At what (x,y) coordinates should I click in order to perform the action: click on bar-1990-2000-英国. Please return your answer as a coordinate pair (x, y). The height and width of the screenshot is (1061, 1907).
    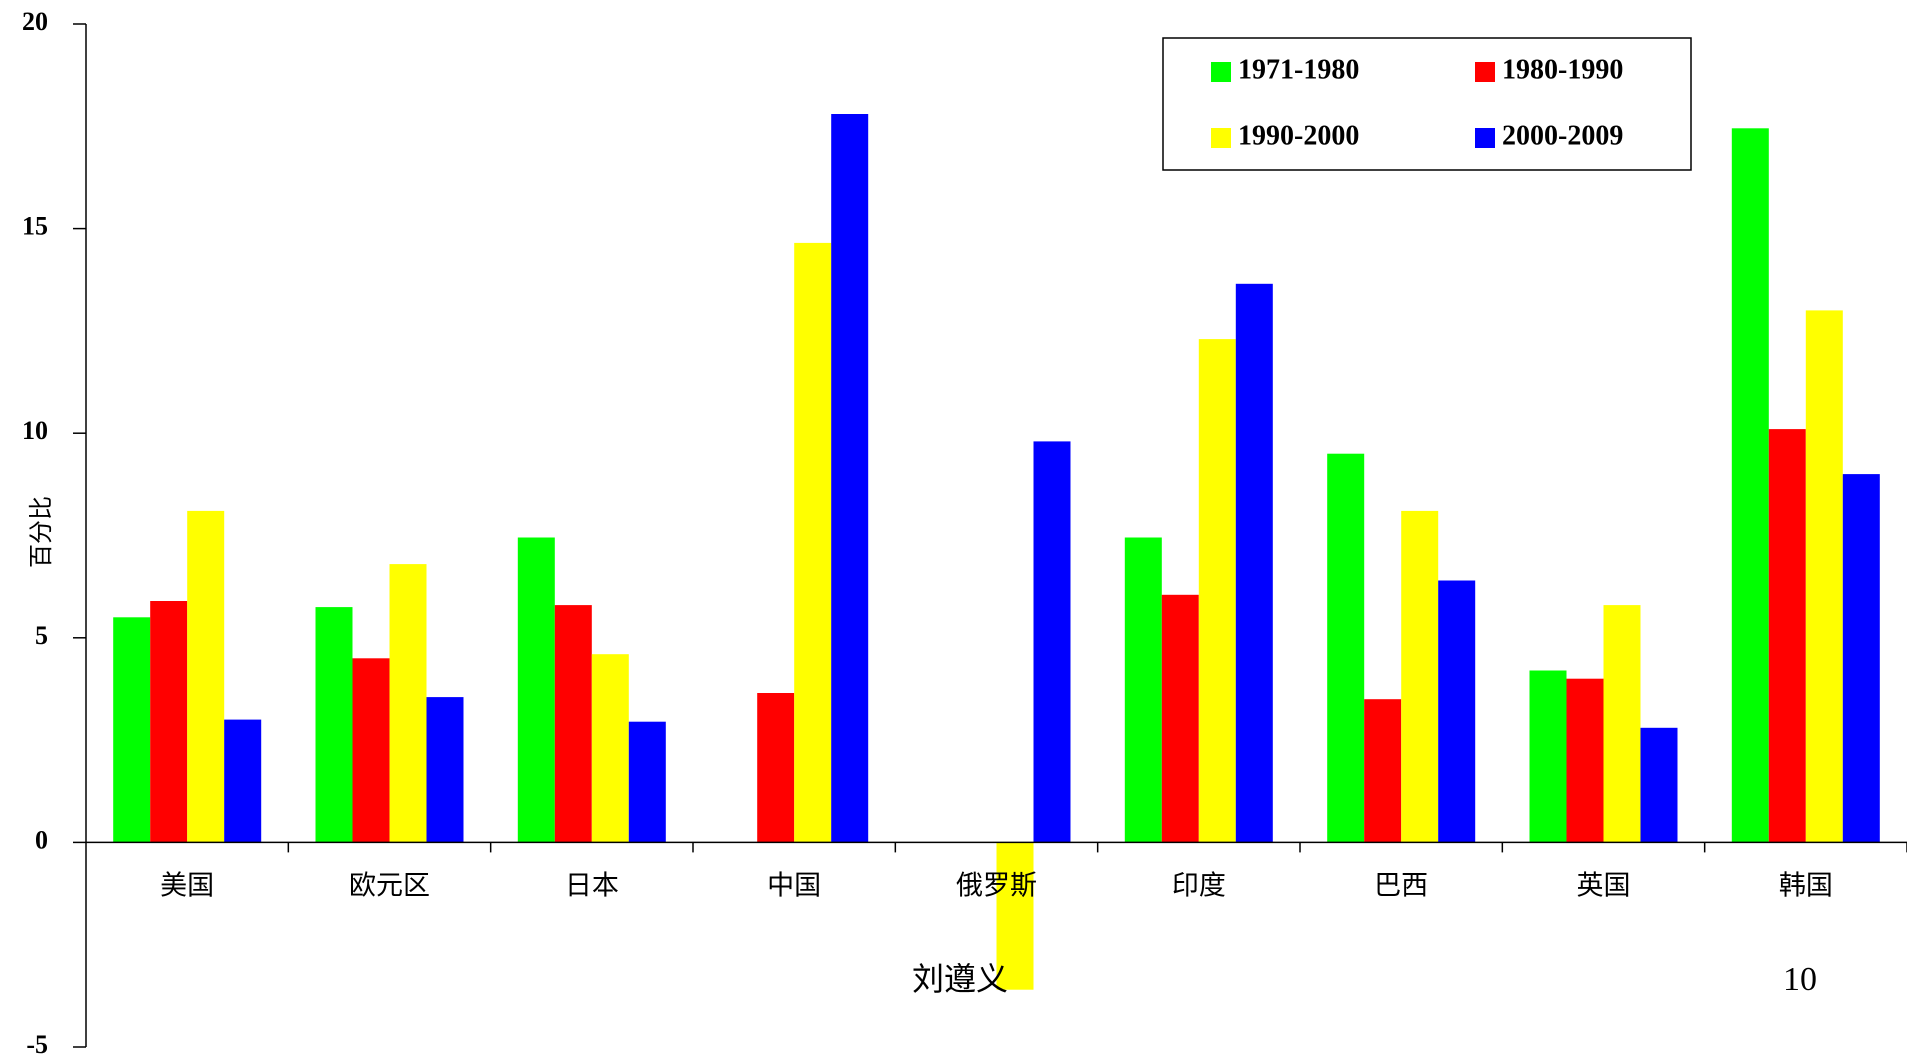
    Looking at the image, I should click on (1622, 724).